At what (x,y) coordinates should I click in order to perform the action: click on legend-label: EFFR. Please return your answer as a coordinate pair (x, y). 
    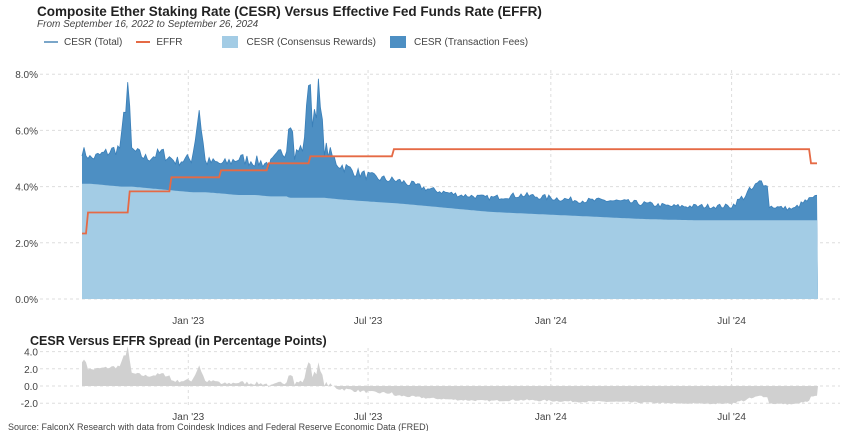
    Looking at the image, I should click on (169, 42).